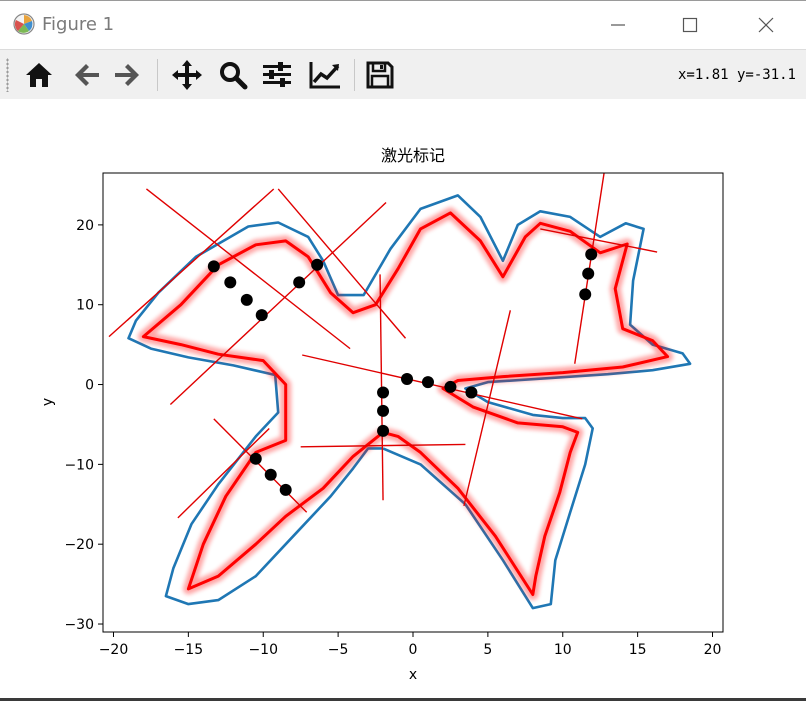 This screenshot has height=703, width=806. Describe the element at coordinates (263, 650) in the screenshot. I see `x-tick-label: −10` at that location.